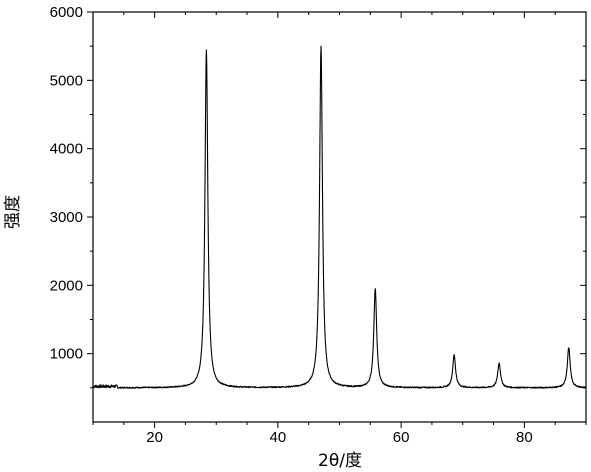 Image resolution: width=591 pixels, height=472 pixels. I want to click on x-tick-label: 80, so click(524, 437).